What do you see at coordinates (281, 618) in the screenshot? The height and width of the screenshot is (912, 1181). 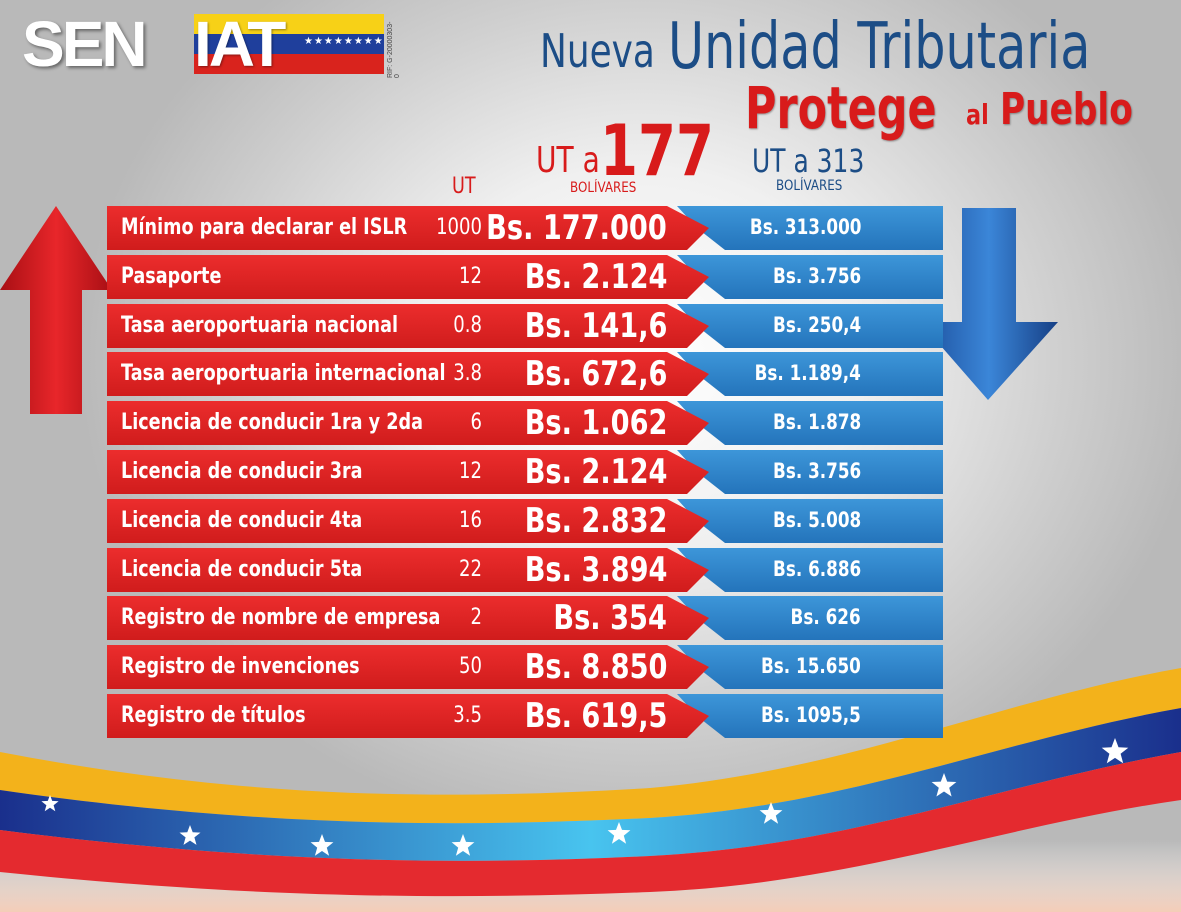 I see `row-label: Registro de nombre de empresa` at bounding box center [281, 618].